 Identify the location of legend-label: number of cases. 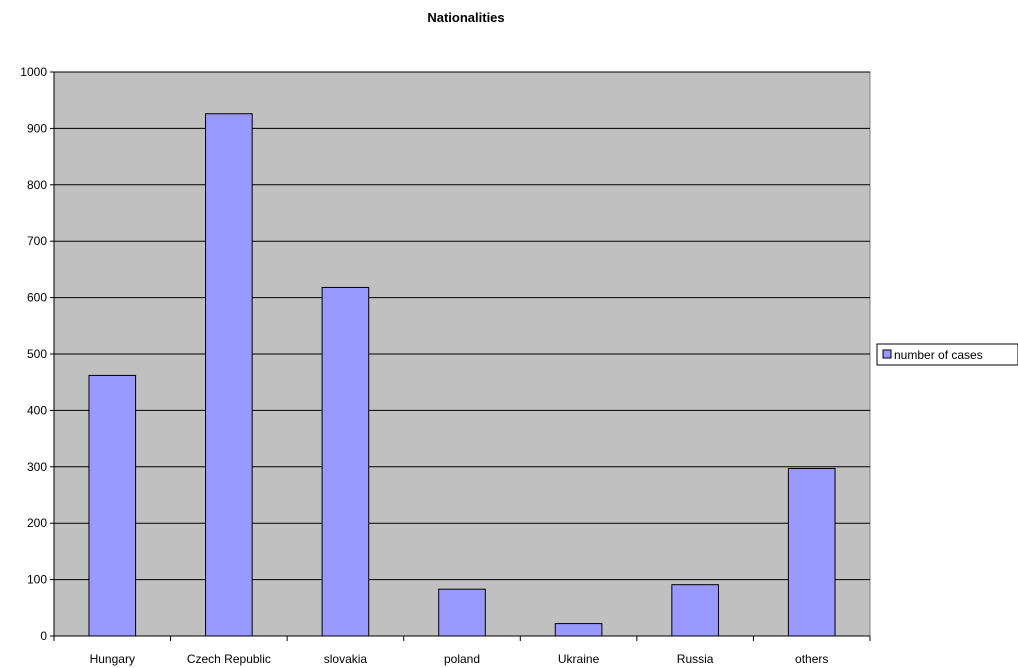
(938, 355).